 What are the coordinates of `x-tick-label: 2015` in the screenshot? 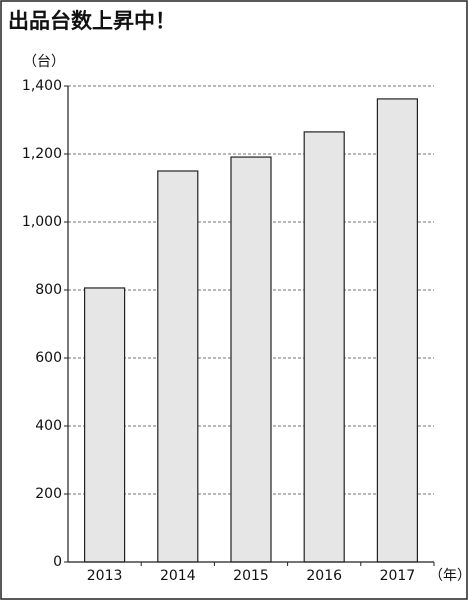 It's located at (251, 576).